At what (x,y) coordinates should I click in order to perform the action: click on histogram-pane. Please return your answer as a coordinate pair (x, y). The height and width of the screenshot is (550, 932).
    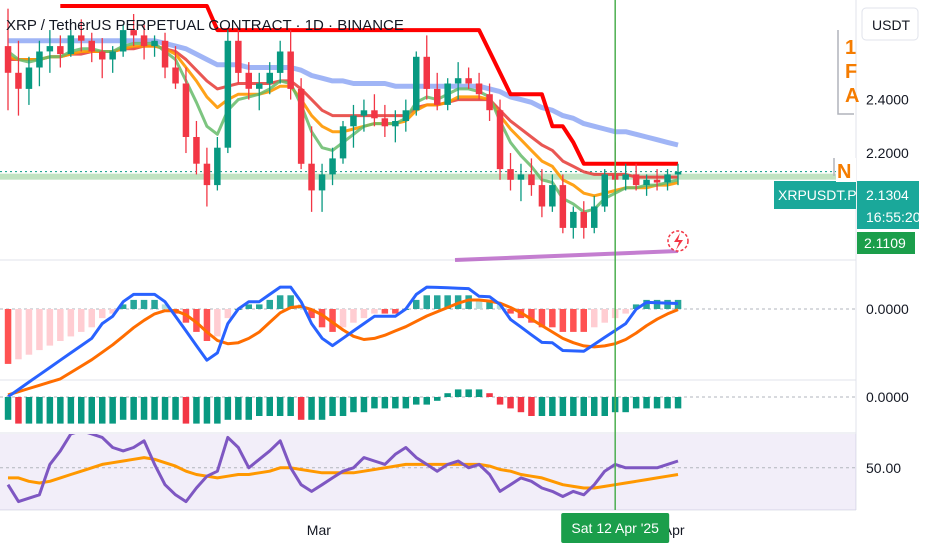
    Looking at the image, I should click on (428, 406).